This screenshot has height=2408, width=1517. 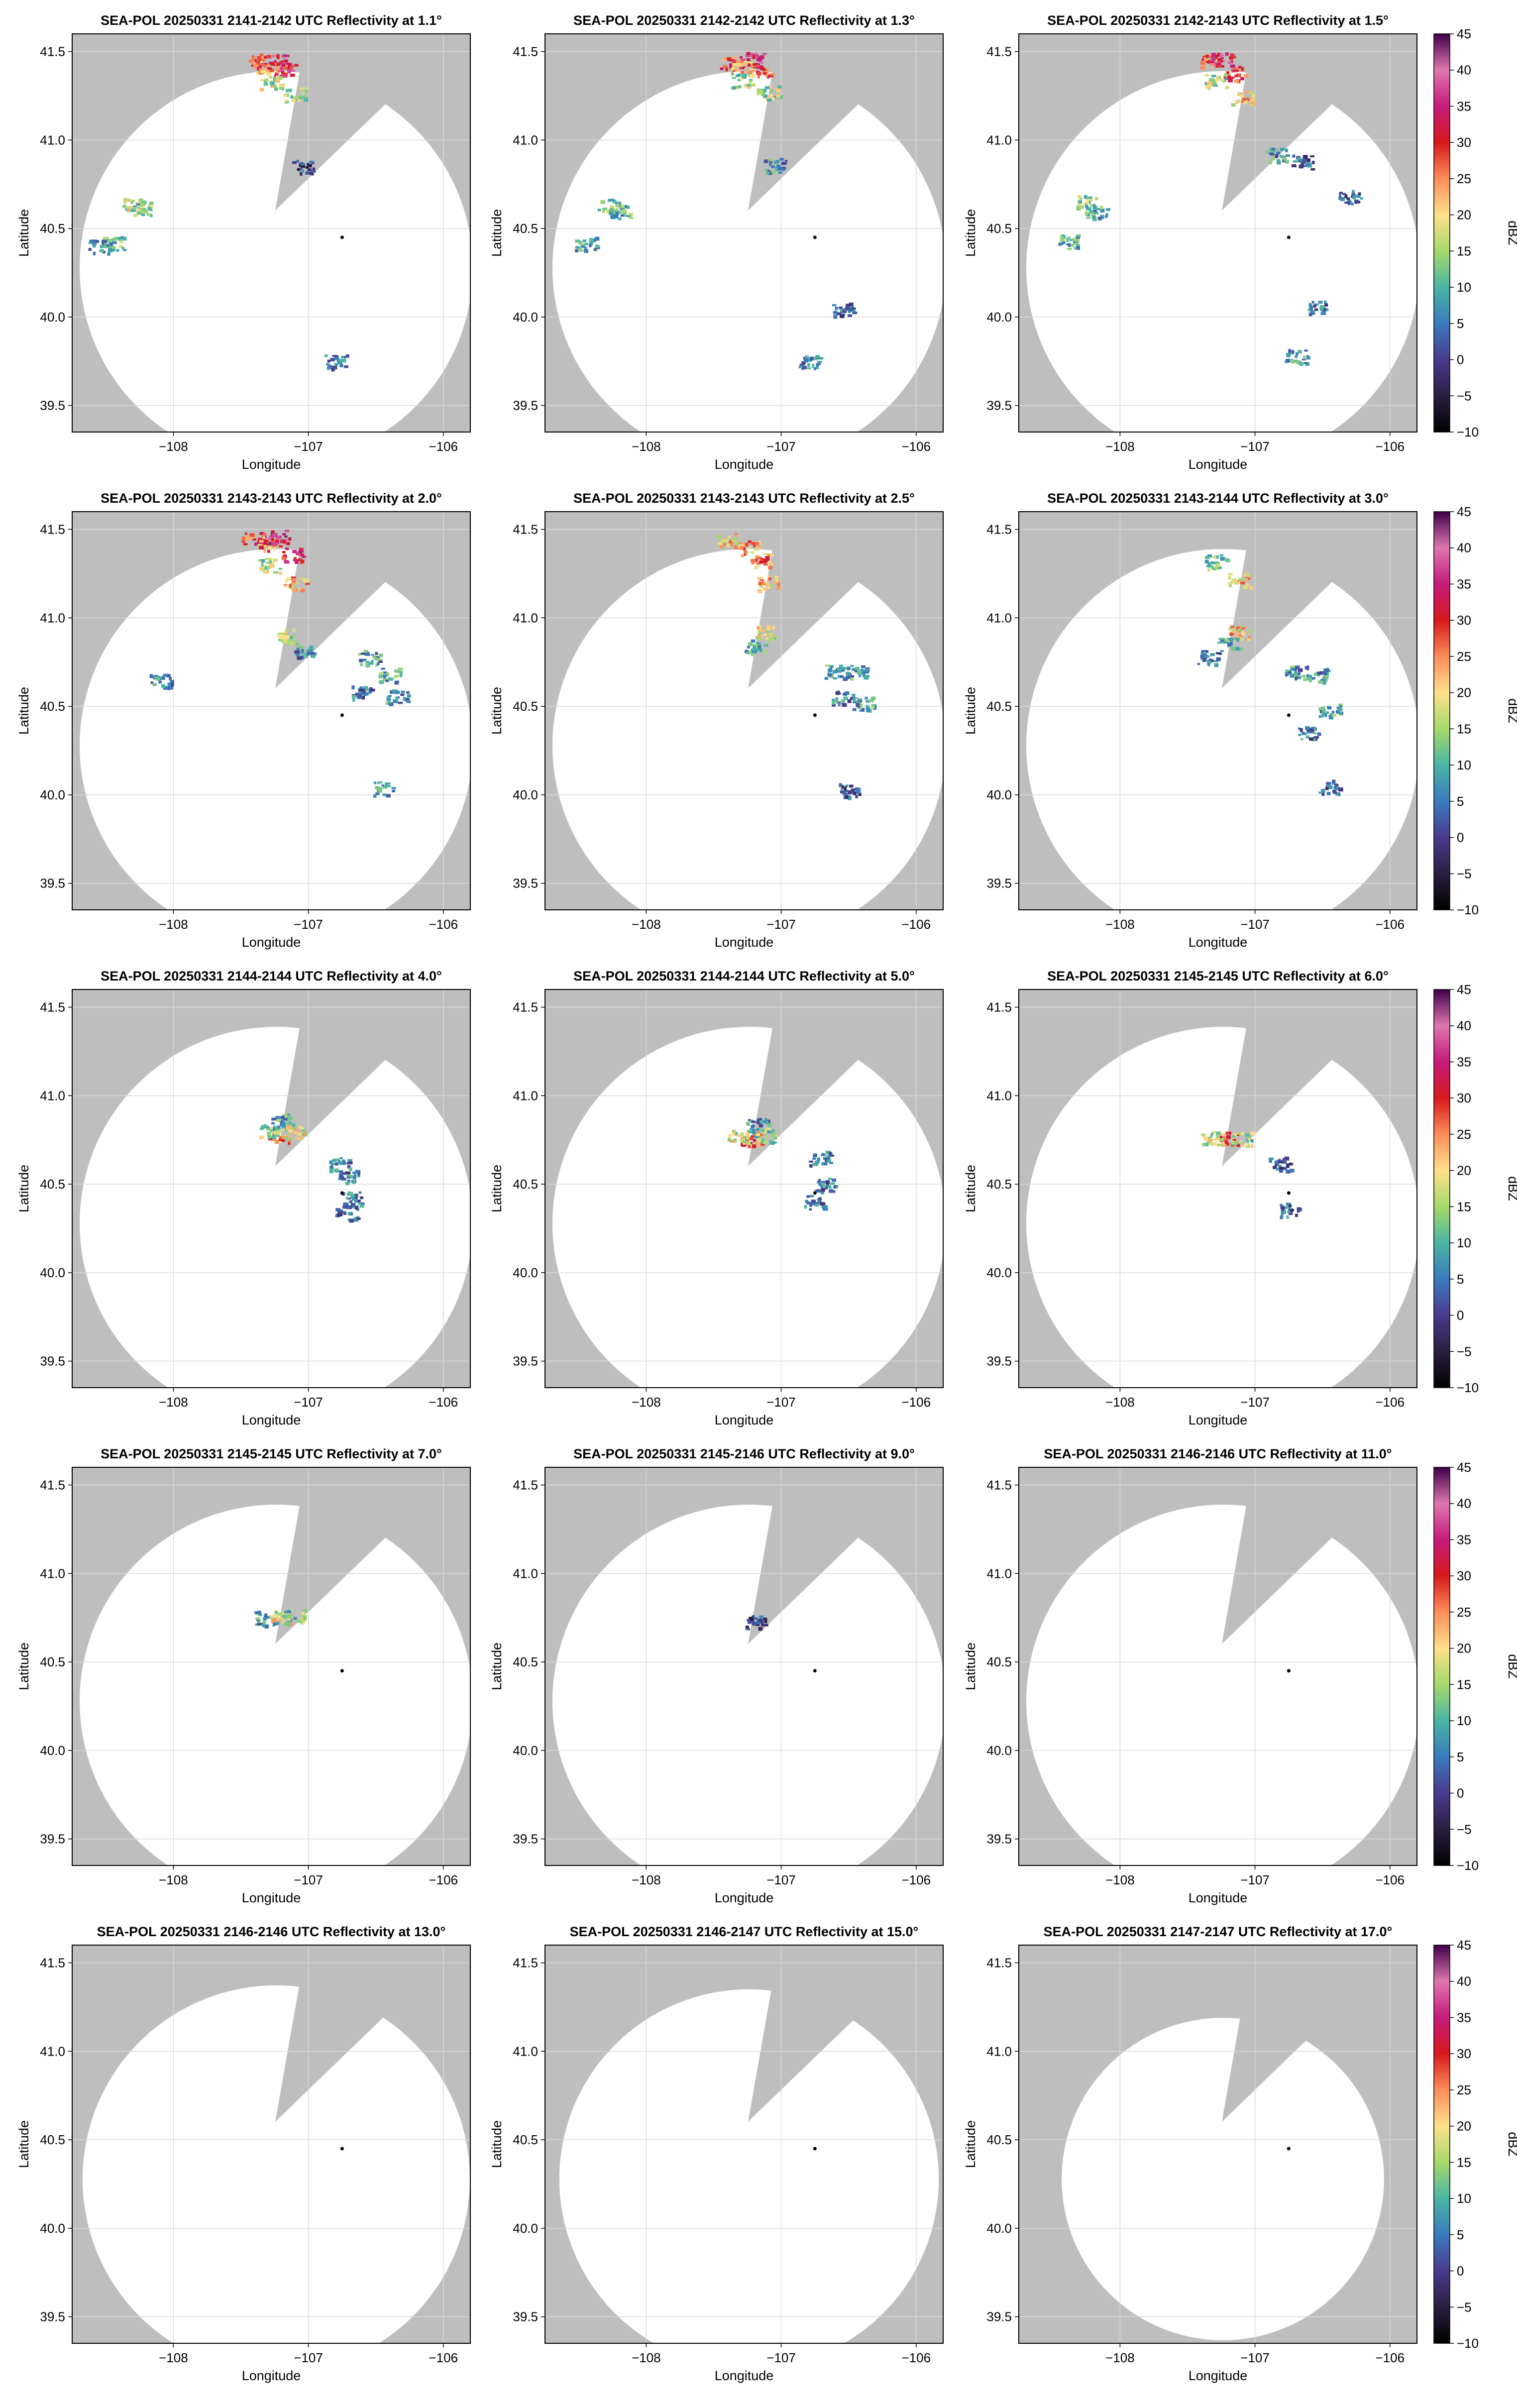 I want to click on colorbar-tick-label: 15, so click(x=1464, y=1206).